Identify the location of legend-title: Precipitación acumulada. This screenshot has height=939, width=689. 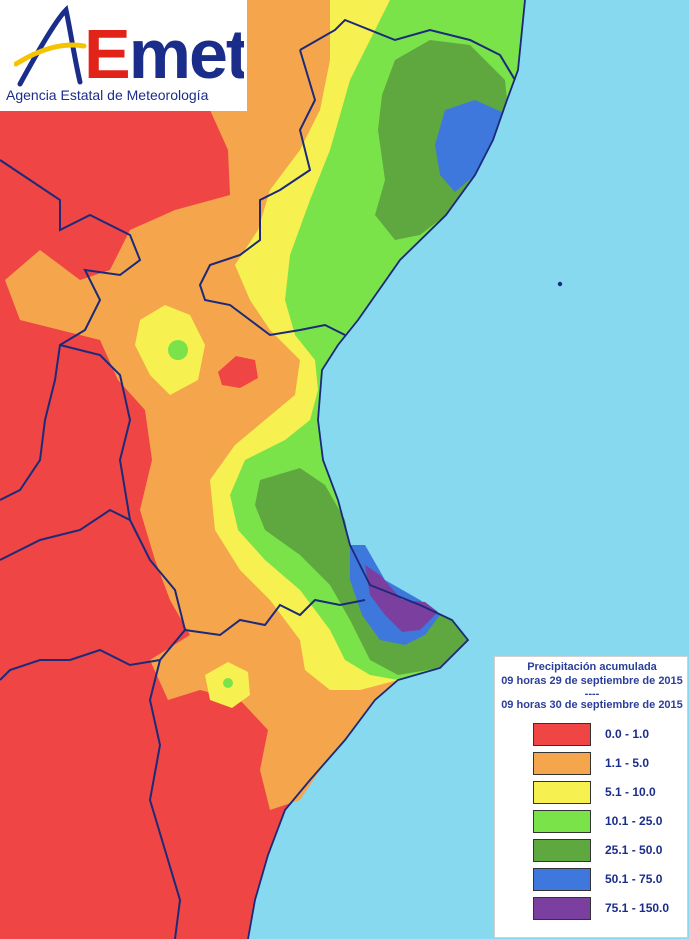
(592, 667).